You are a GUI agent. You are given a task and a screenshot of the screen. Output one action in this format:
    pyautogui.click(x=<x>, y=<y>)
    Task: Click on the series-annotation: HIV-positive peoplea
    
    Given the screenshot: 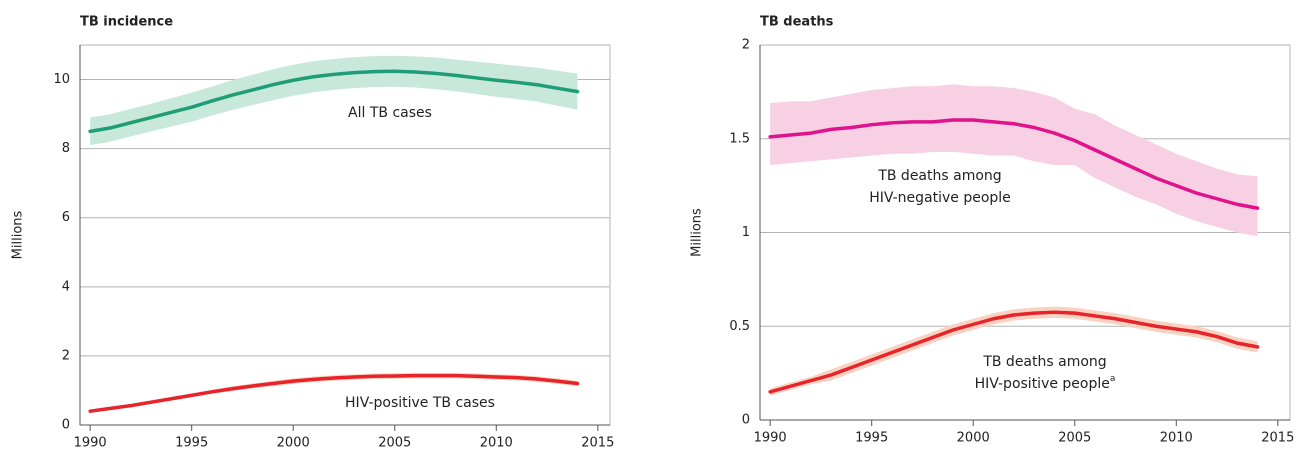 What is the action you would take?
    pyautogui.click(x=1045, y=383)
    